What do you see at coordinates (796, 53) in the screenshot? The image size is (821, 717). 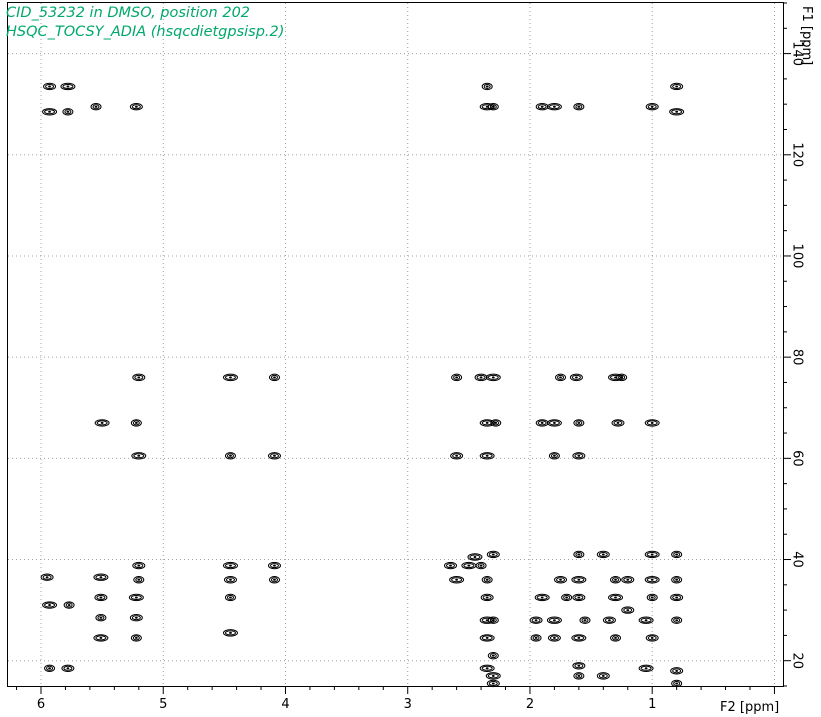 I see `y-tick-label: 140` at bounding box center [796, 53].